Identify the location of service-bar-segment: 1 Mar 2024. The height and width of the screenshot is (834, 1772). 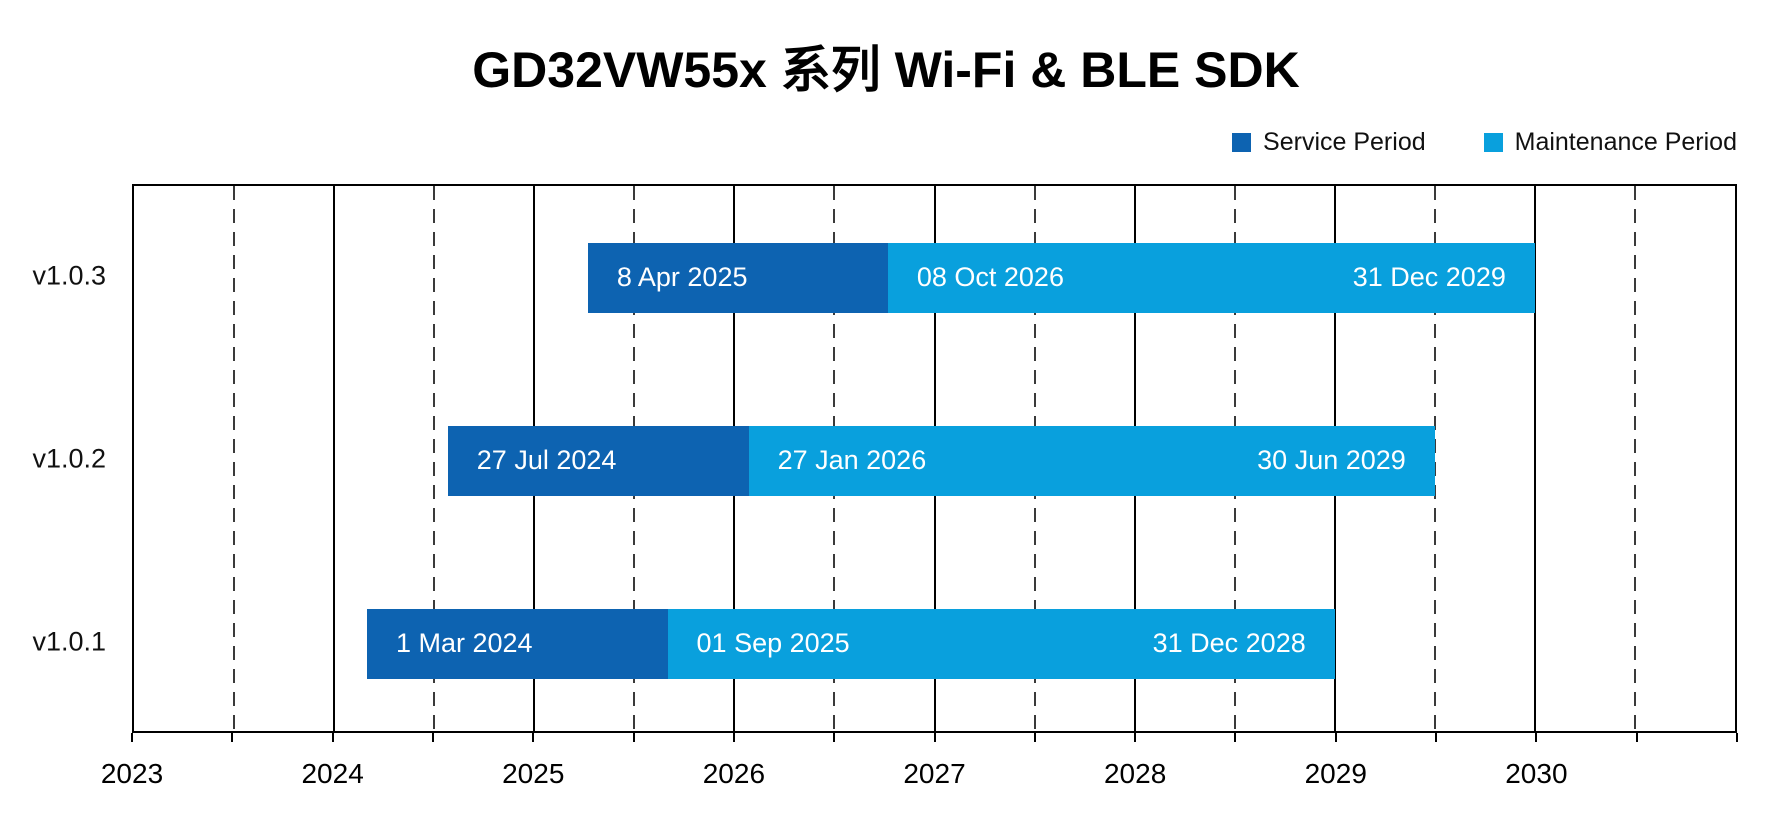
(517, 643).